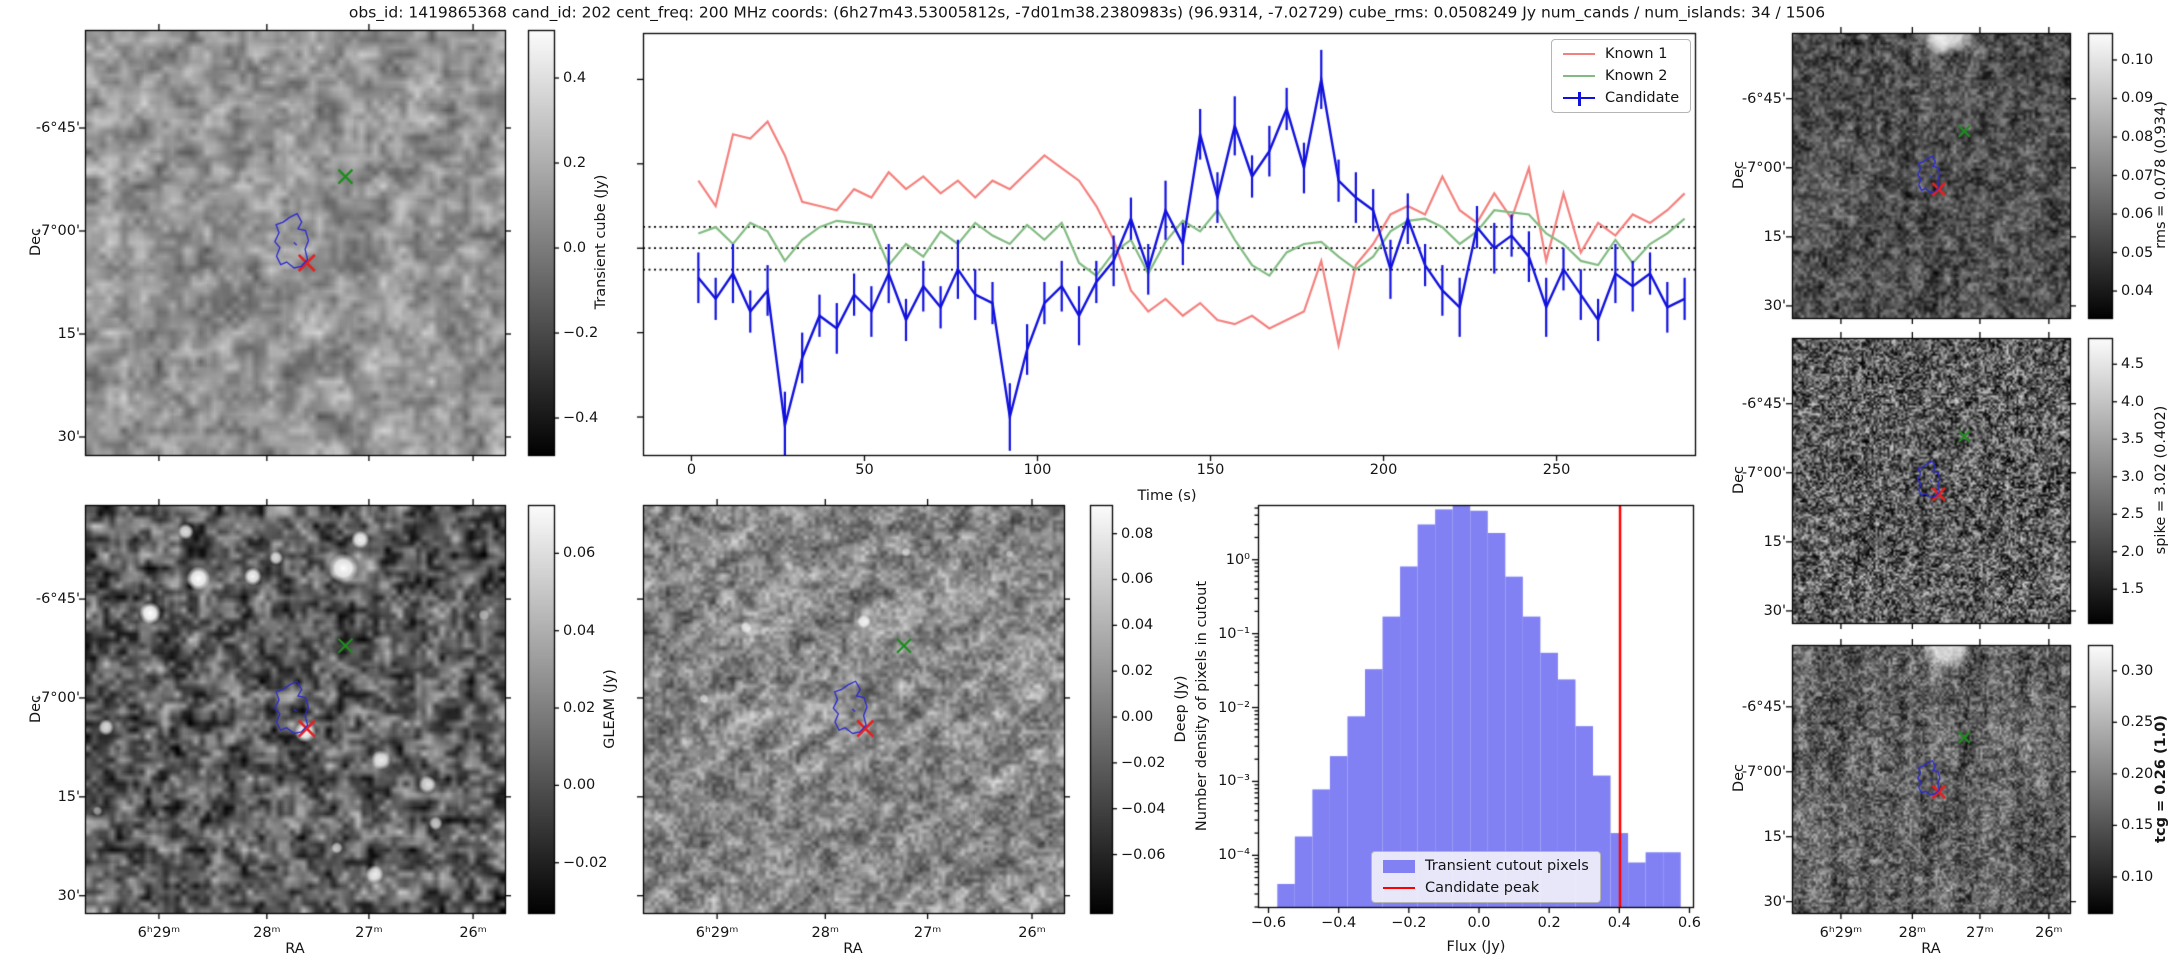 Image resolution: width=2175 pixels, height=960 pixels. Describe the element at coordinates (2137, 670) in the screenshot. I see `tcg-colorbar-tick-label: 0.30` at that location.